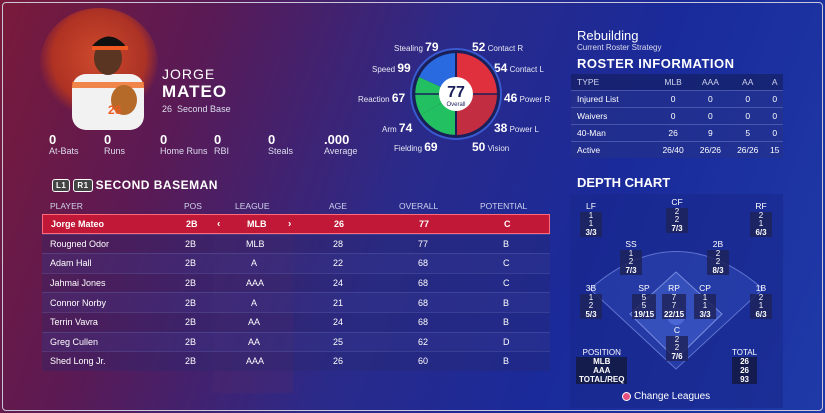 The image size is (825, 413). Describe the element at coordinates (718, 257) in the screenshot. I see `depth-2b: 2B 2 2 8/3` at that location.